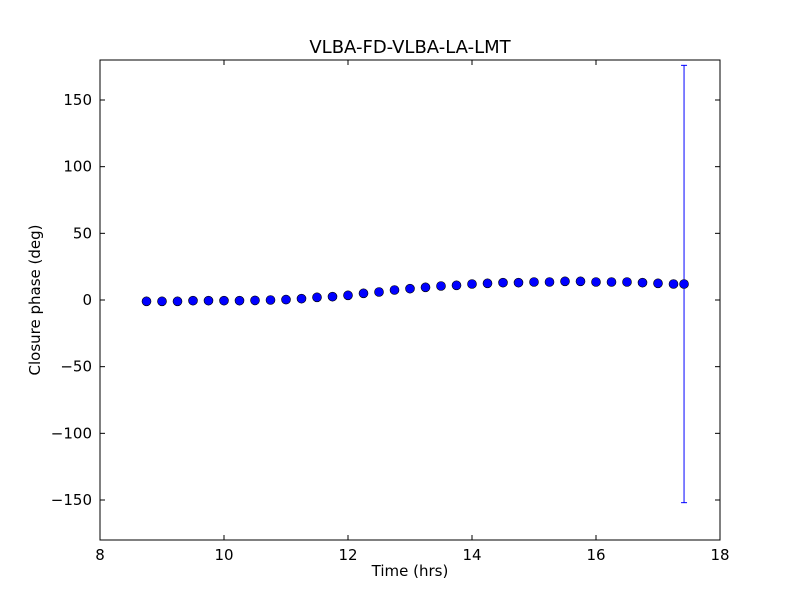 The image size is (800, 600). Describe the element at coordinates (82, 233) in the screenshot. I see `y-tick-label: 50` at that location.